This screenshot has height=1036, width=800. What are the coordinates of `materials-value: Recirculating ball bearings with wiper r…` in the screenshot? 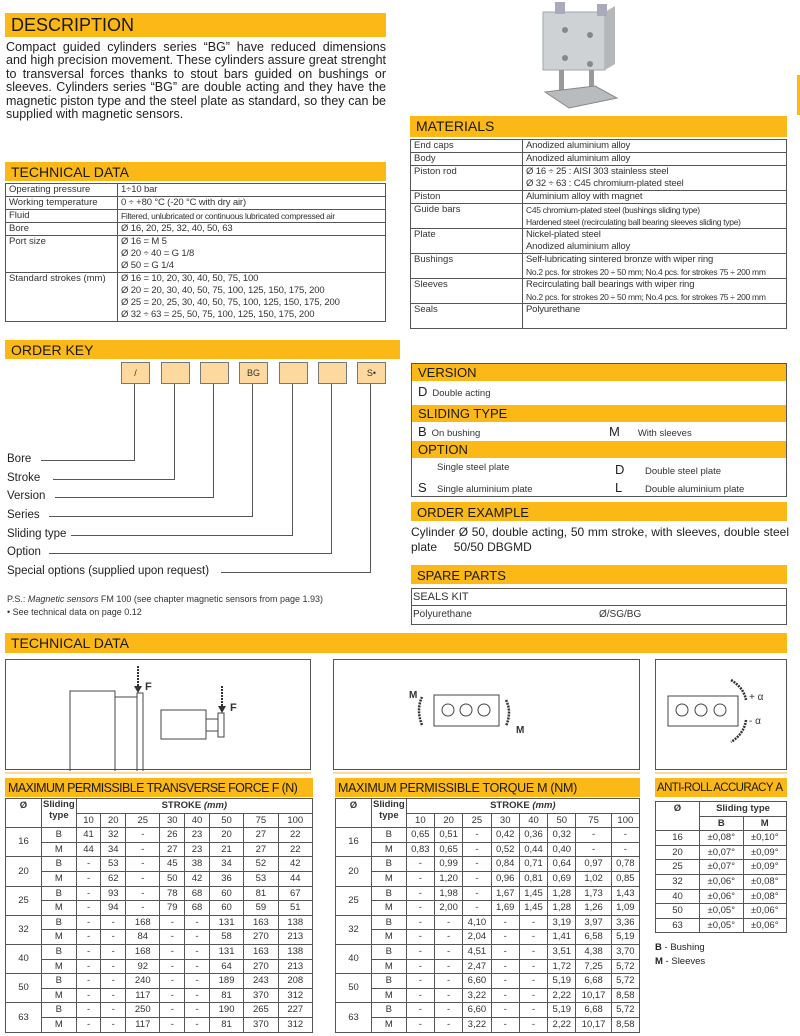 It's located at (654, 291).